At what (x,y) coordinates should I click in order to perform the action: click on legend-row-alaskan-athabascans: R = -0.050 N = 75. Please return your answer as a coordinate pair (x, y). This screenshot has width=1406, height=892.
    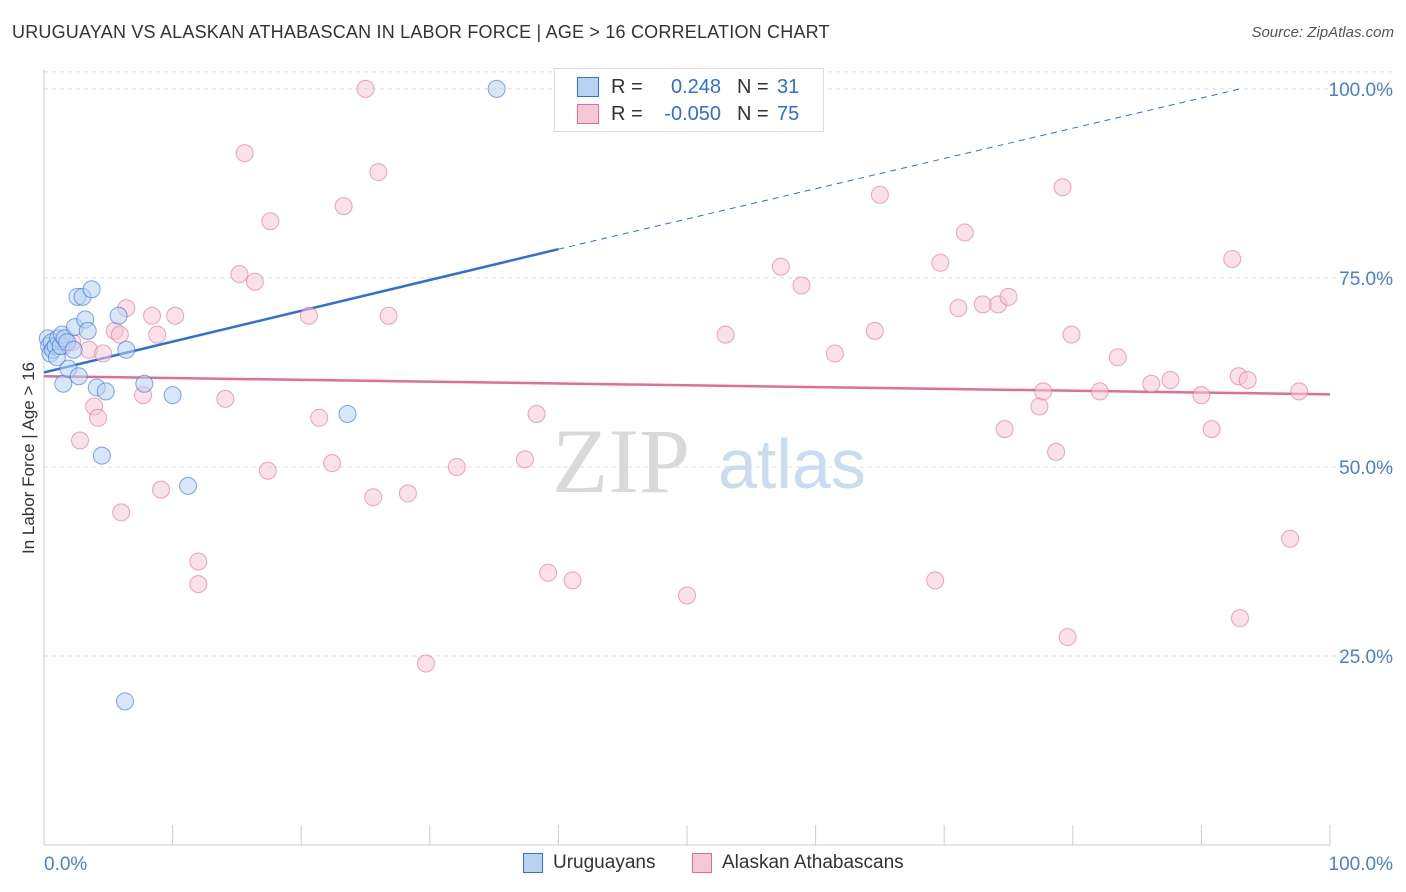
    Looking at the image, I should click on (688, 114).